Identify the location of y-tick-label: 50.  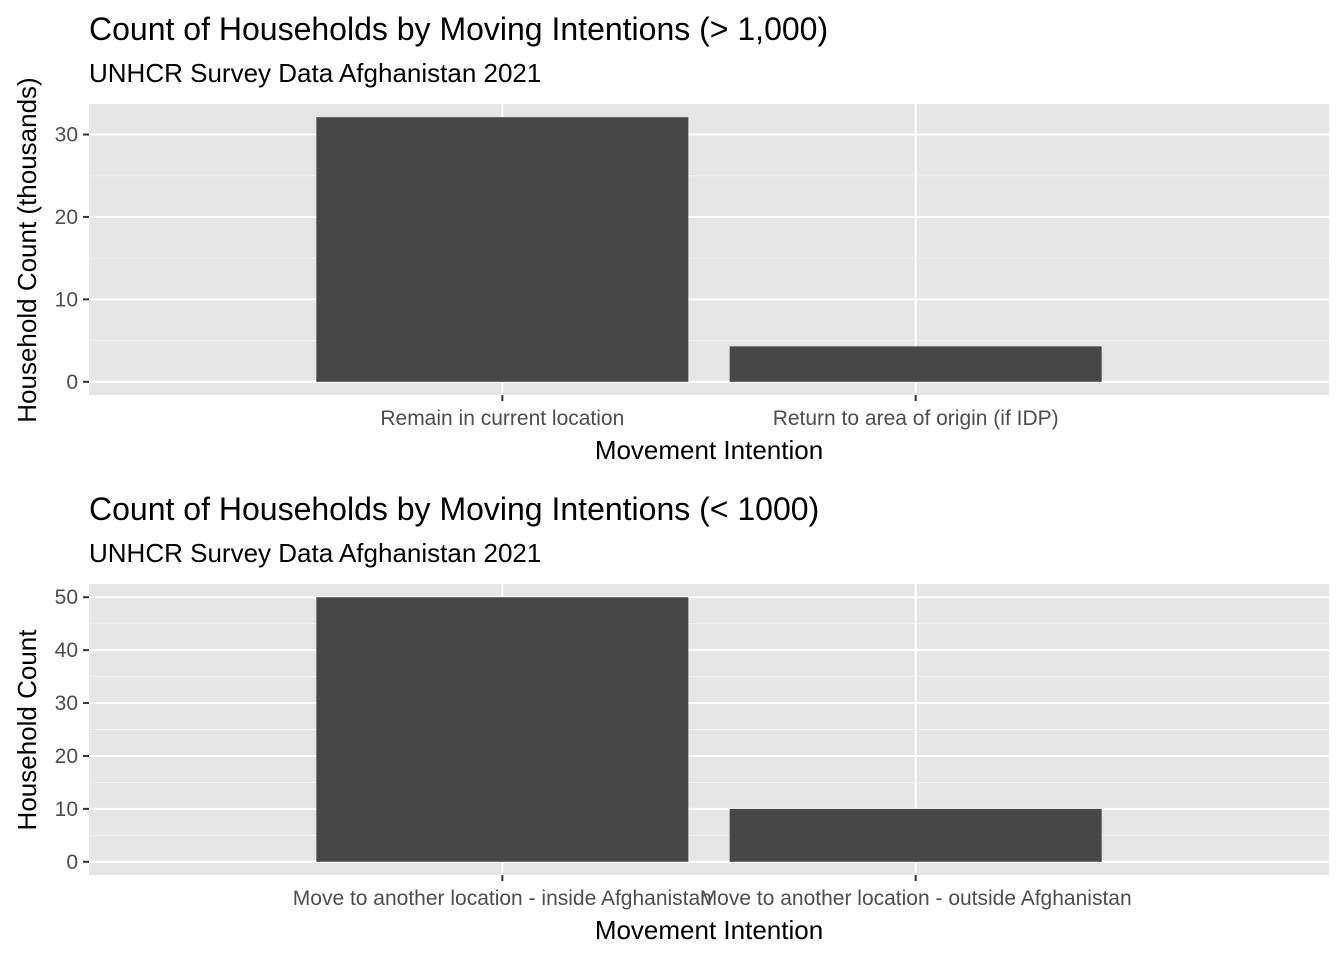
(66, 597).